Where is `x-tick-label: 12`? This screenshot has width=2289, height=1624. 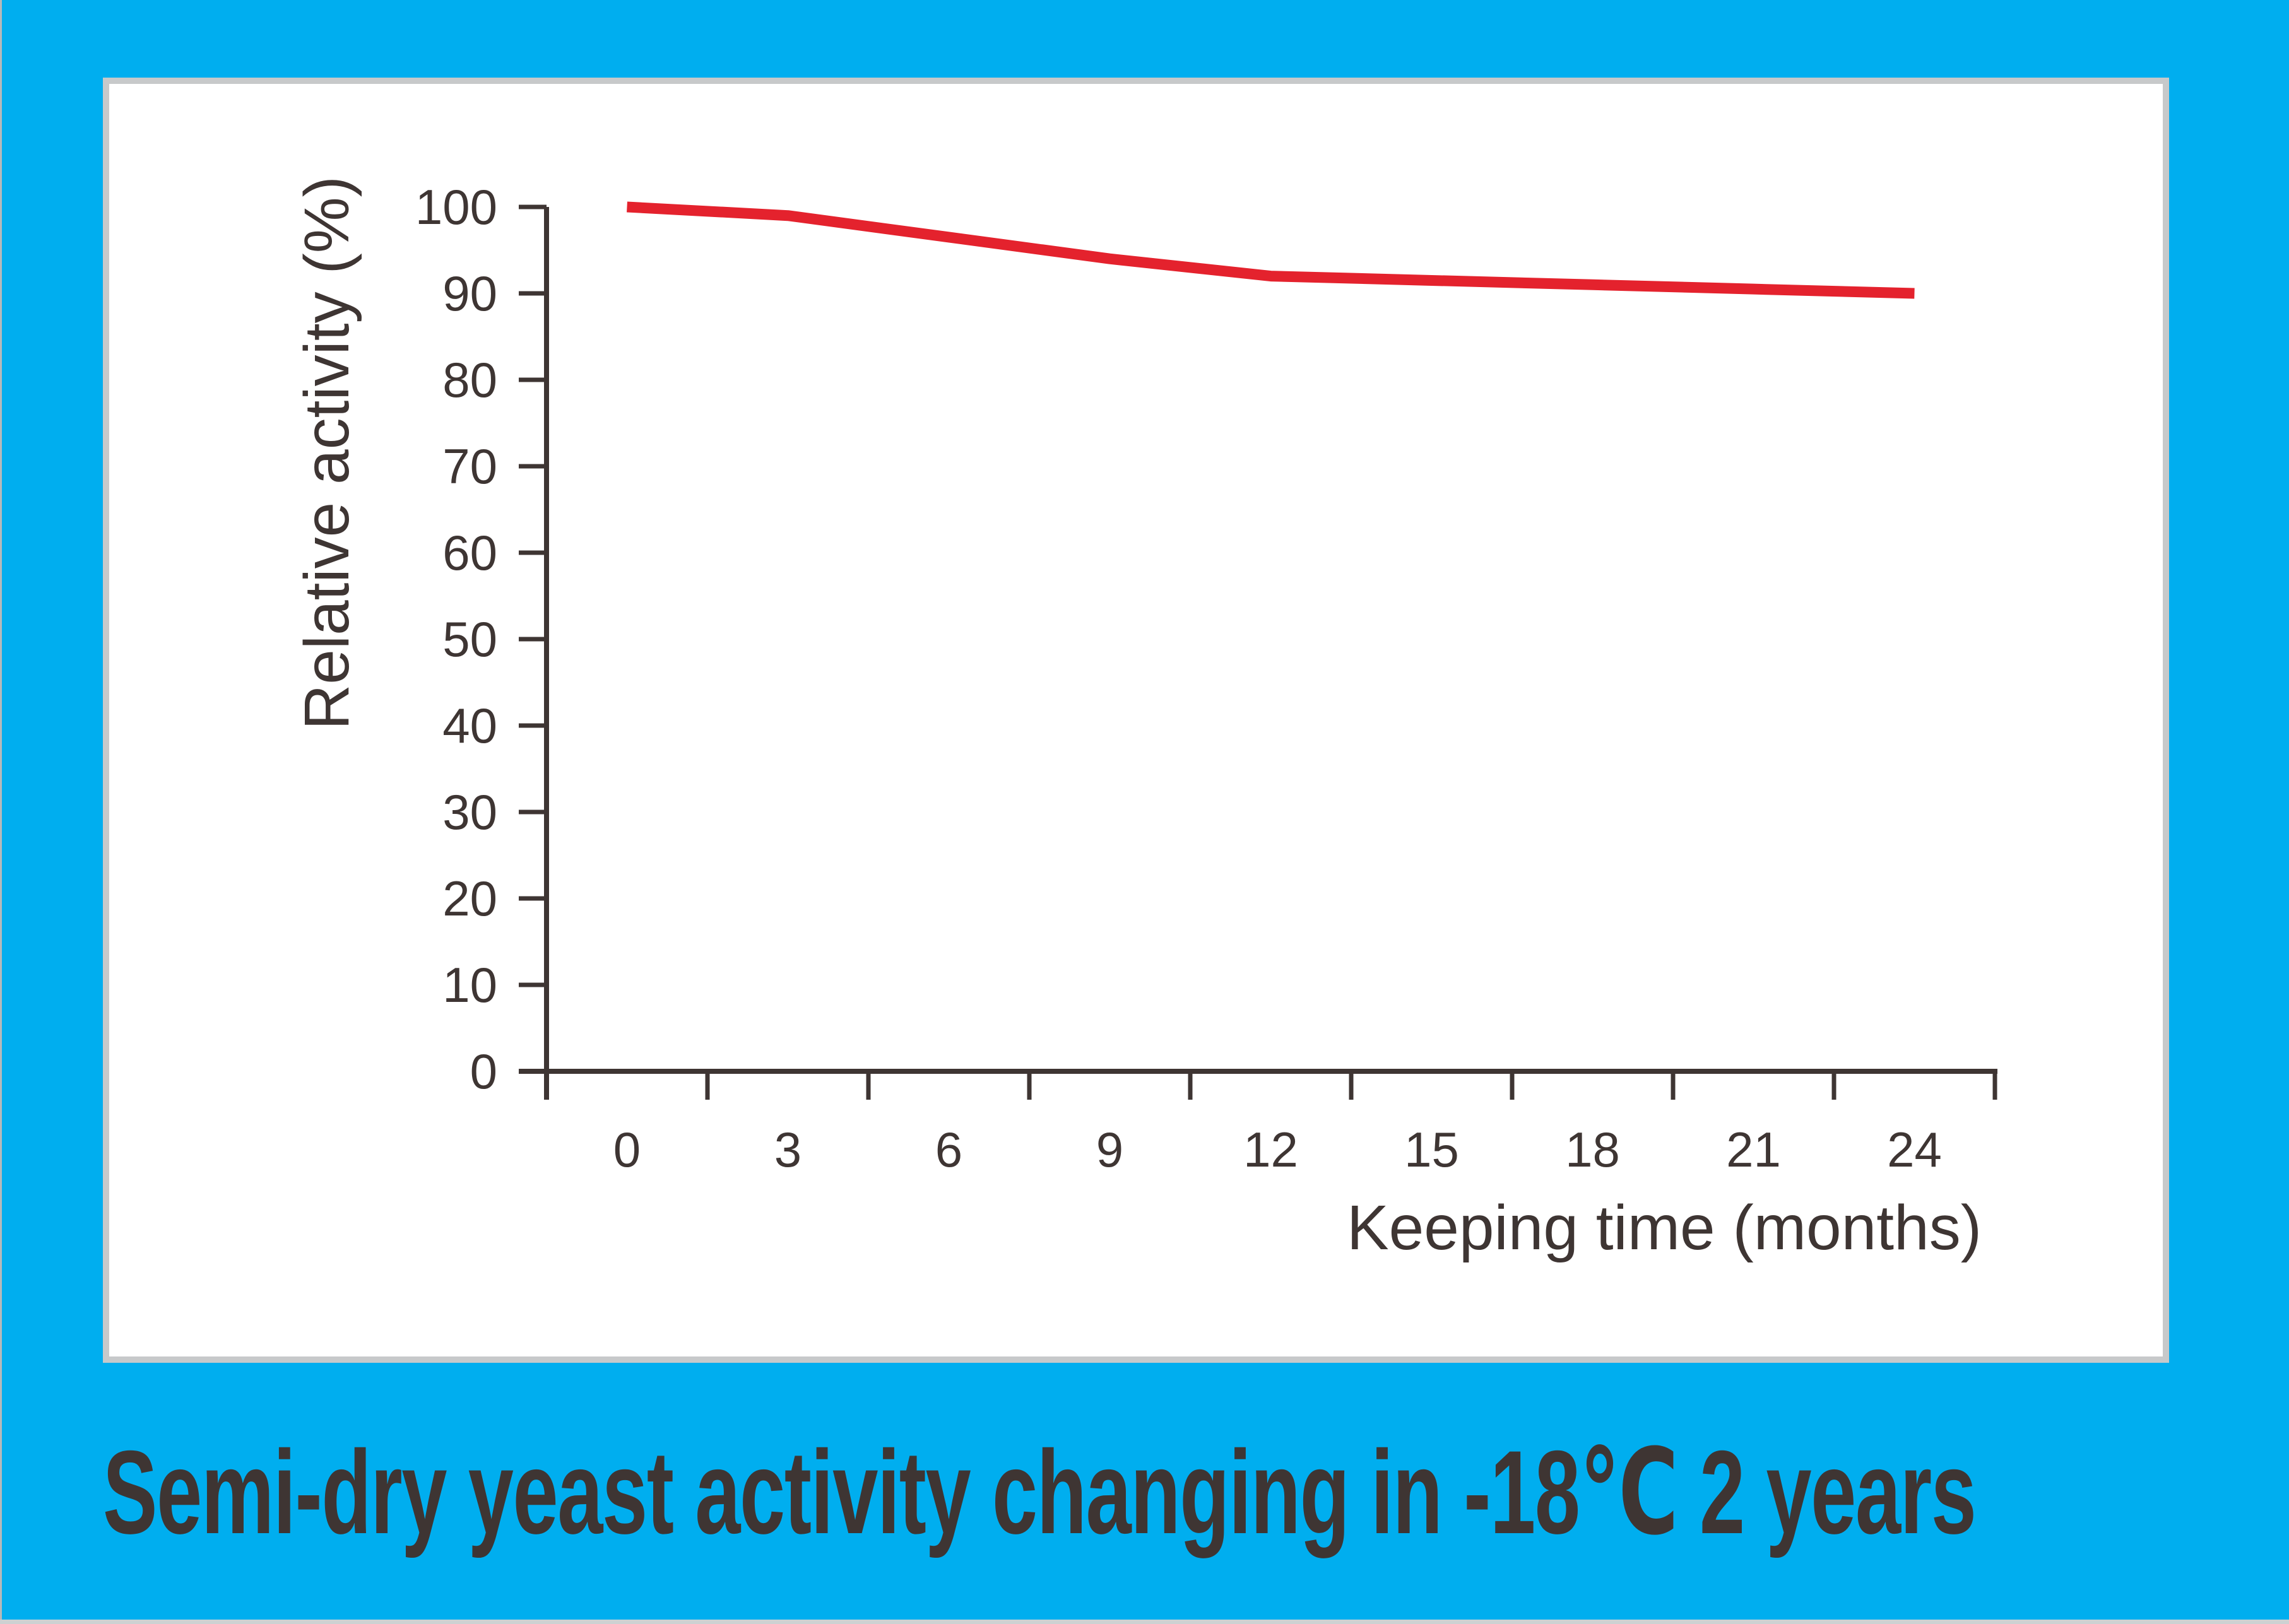 x-tick-label: 12 is located at coordinates (1270, 1149).